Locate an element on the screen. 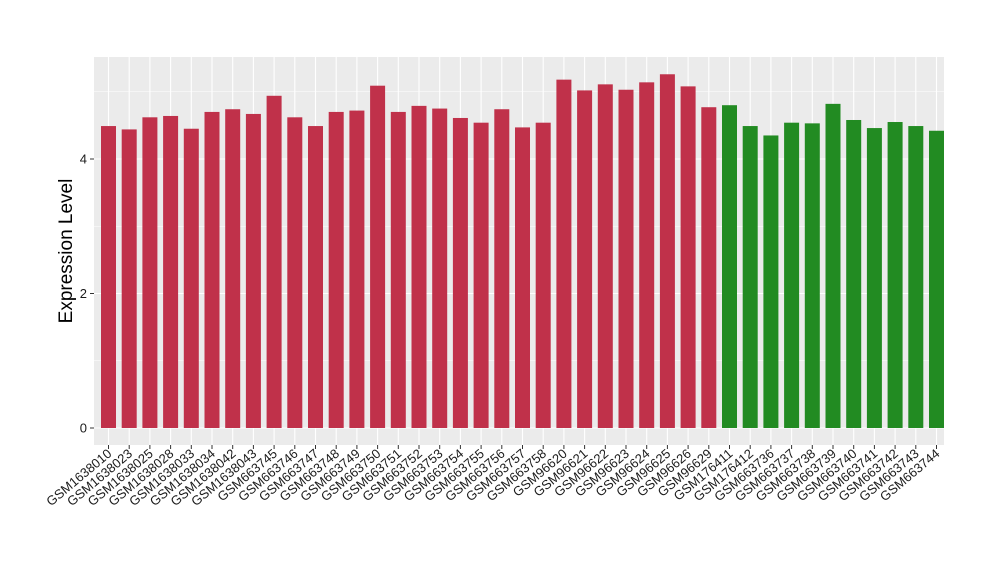  y-tick-label: 2 is located at coordinates (83, 293).